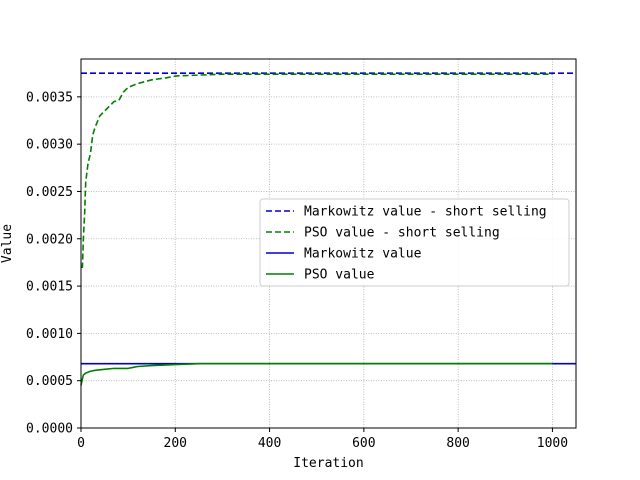 The width and height of the screenshot is (640, 480). I want to click on y-tick-label: 0.0010, so click(49, 334).